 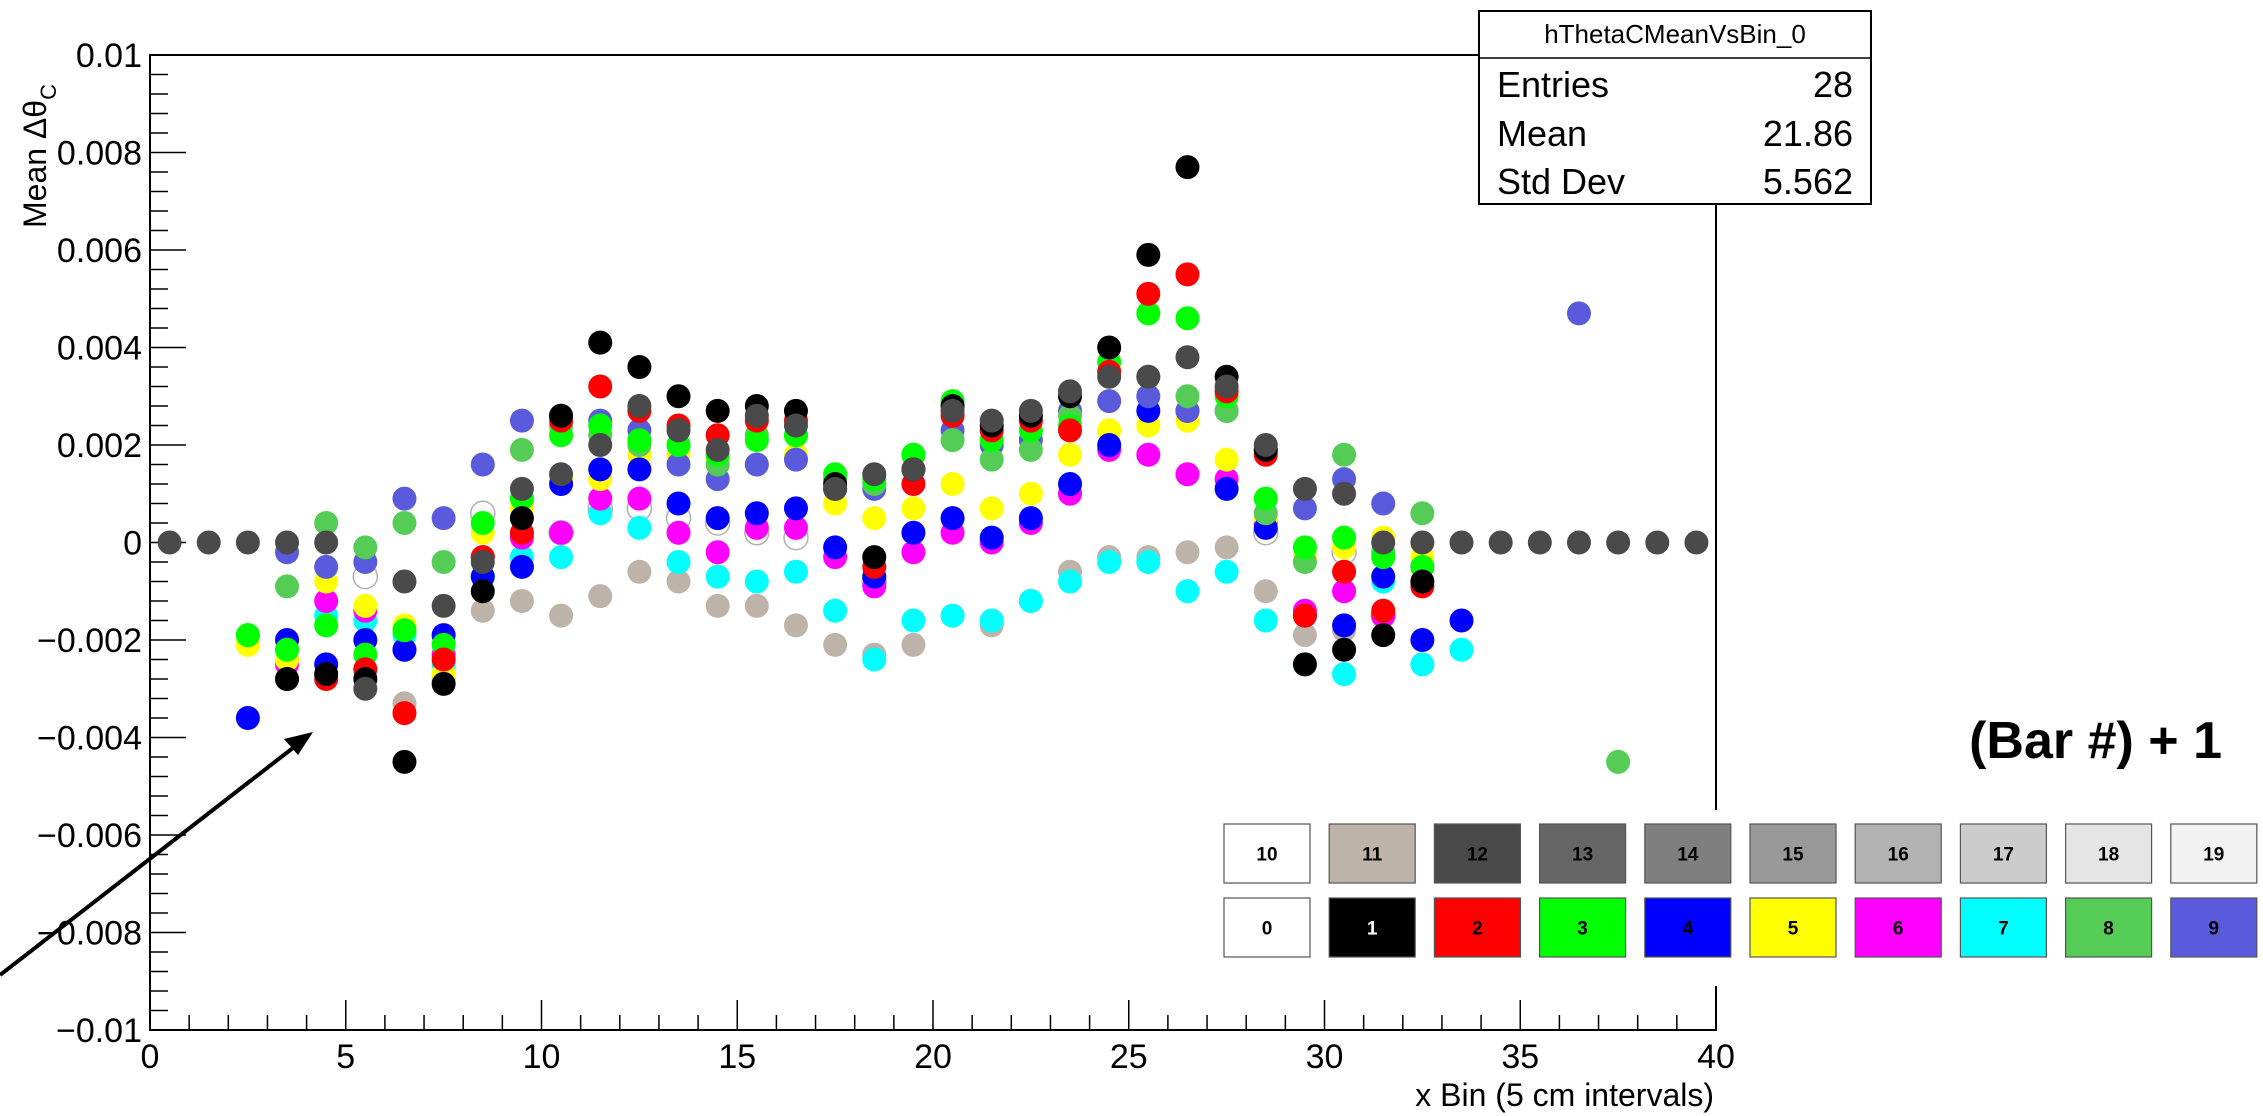 I want to click on legend-label: 4, so click(x=1688, y=929).